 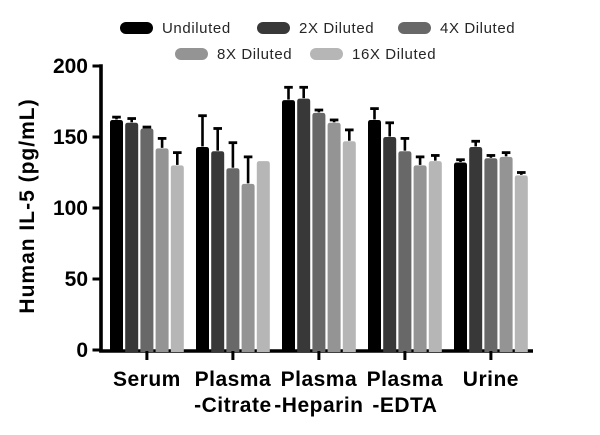 What do you see at coordinates (435, 256) in the screenshot?
I see `bar-plasma-edta-16x-diluted` at bounding box center [435, 256].